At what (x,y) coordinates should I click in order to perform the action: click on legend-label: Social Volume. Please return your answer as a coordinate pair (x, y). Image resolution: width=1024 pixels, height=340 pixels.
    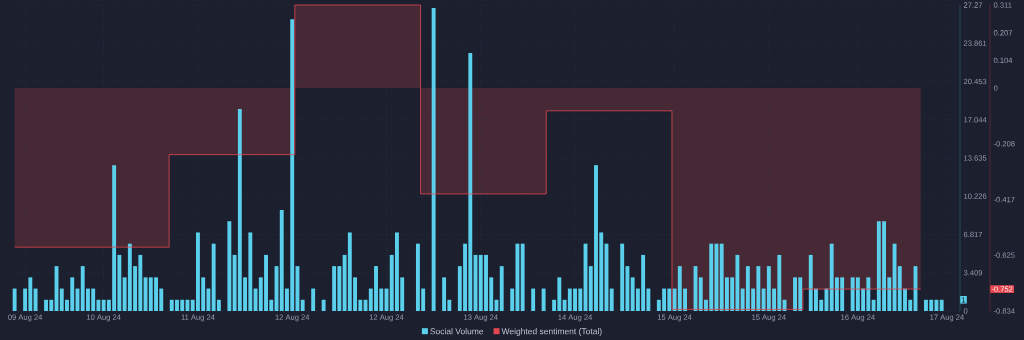
    Looking at the image, I should click on (457, 331).